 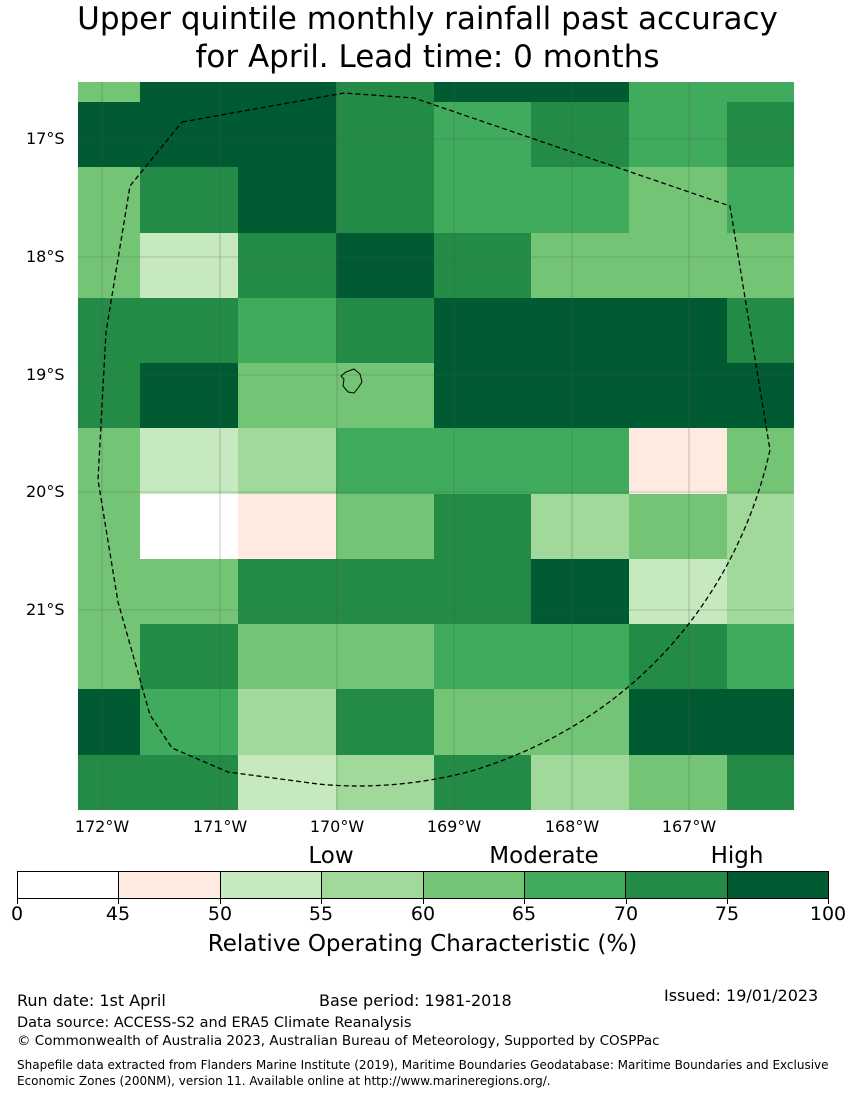 What do you see at coordinates (415, 1000) in the screenshot?
I see `base-period: Base period: 1981-2018` at bounding box center [415, 1000].